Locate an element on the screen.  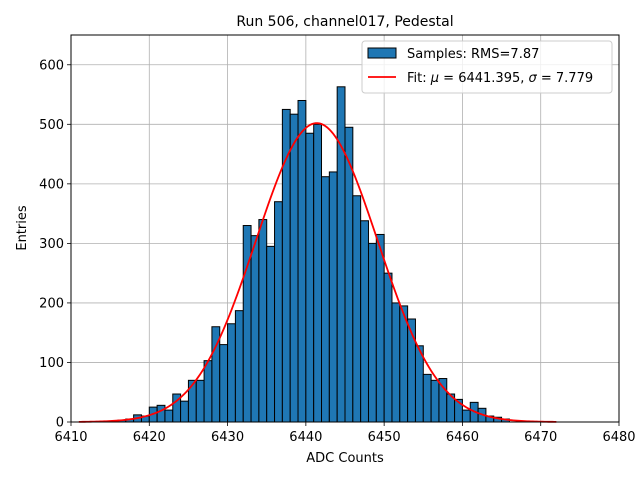
y-axis-label: Entries is located at coordinates (22, 228).